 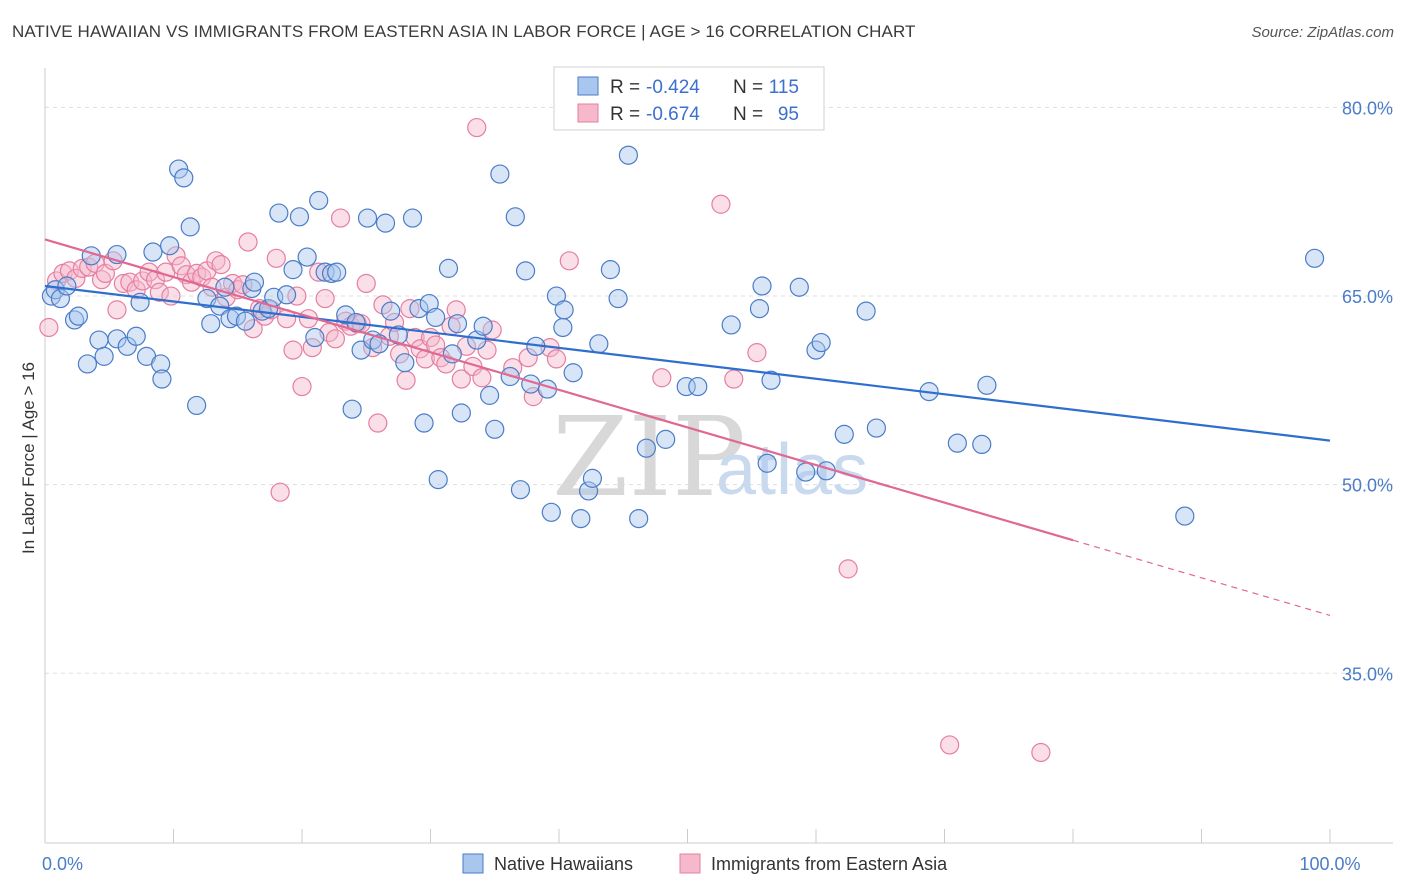 What do you see at coordinates (625, 87) in the screenshot?
I see `stats-r-label-1: R =` at bounding box center [625, 87].